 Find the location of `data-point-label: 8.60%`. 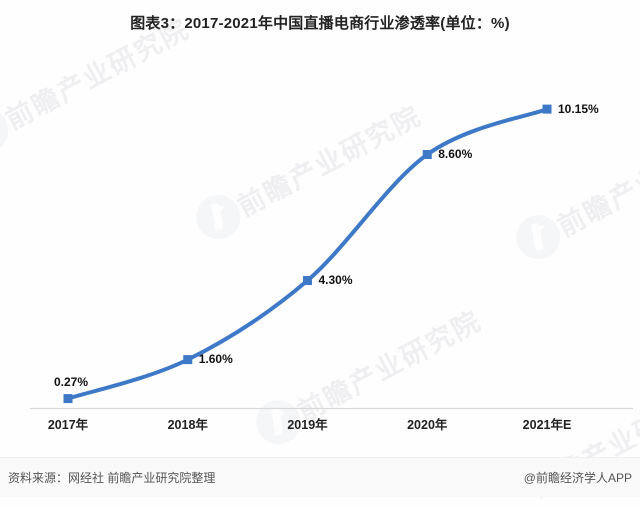

data-point-label: 8.60% is located at coordinates (455, 154).